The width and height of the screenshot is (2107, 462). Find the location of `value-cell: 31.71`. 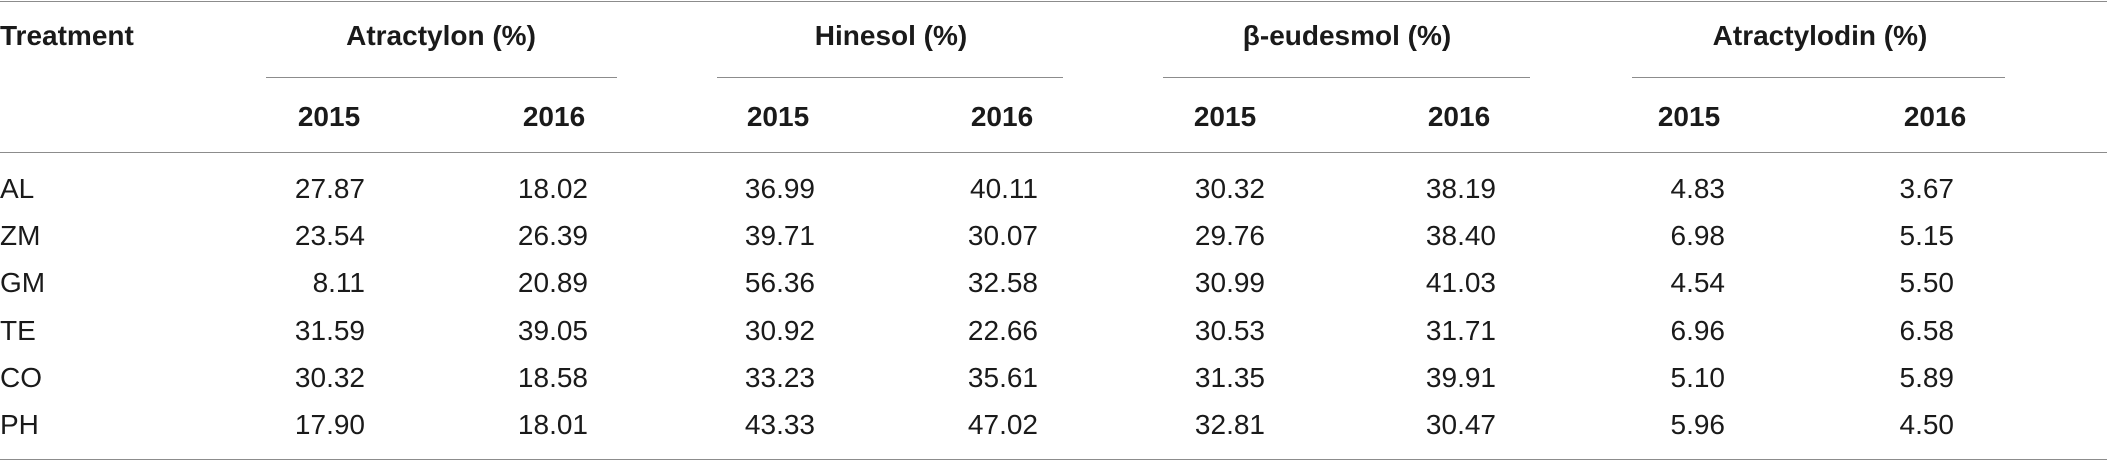

value-cell: 31.71 is located at coordinates (1460, 330).